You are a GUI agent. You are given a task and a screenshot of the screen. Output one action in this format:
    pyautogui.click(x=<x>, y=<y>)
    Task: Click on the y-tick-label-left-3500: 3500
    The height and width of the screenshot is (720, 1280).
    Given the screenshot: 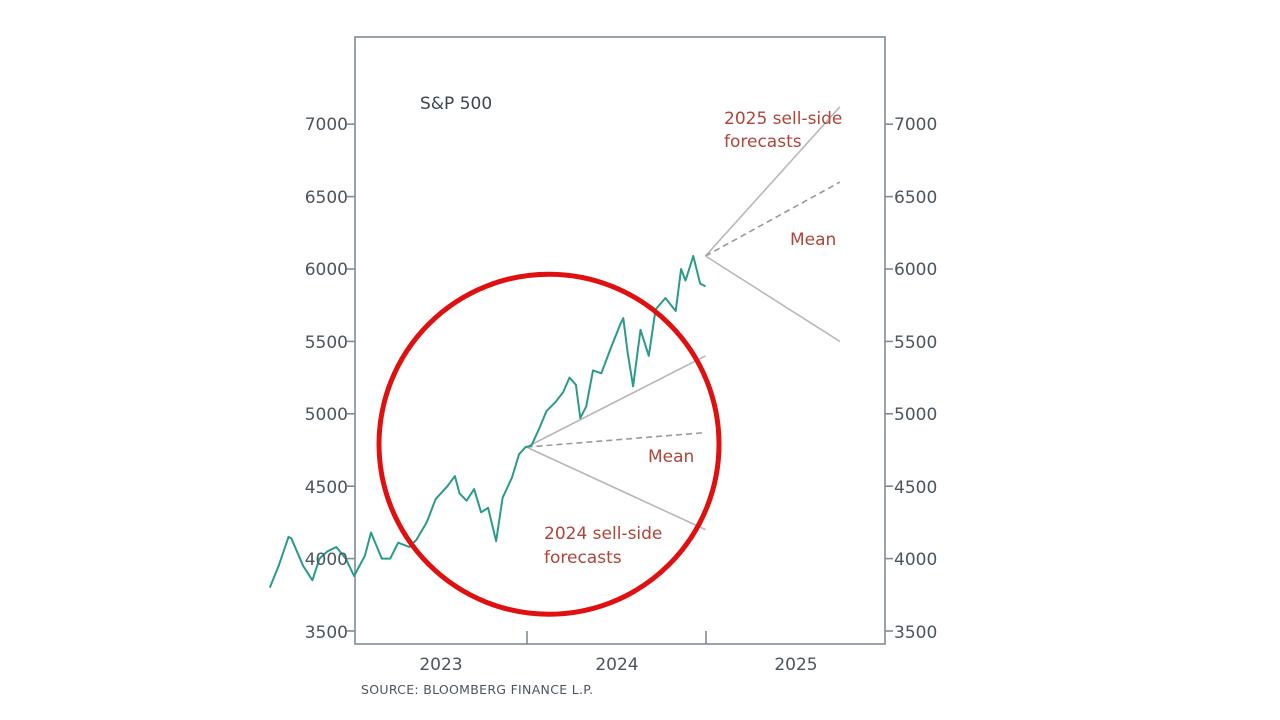 What is the action you would take?
    pyautogui.click(x=326, y=633)
    